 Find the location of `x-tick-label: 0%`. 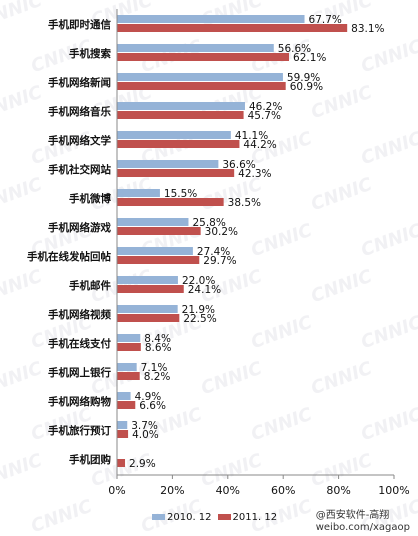

x-tick-label: 0% is located at coordinates (116, 490).